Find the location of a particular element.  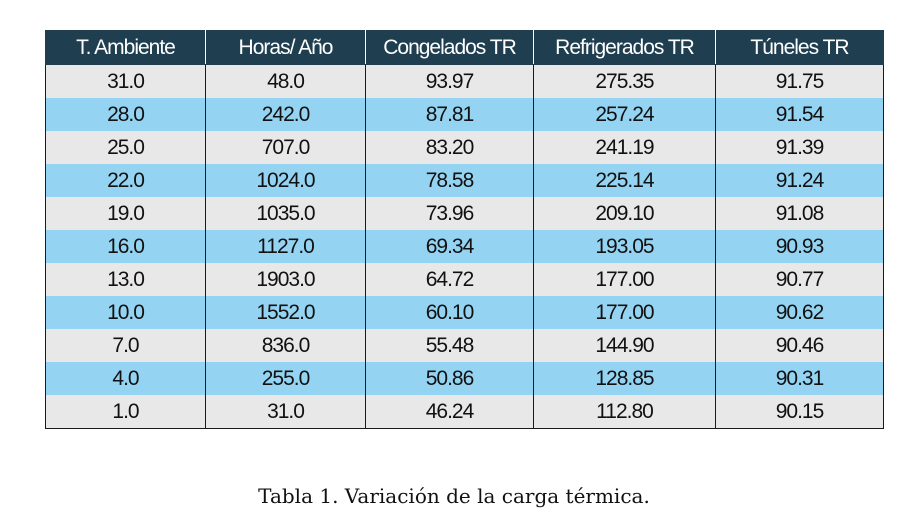

cell-tunnels-tr: 91.39 is located at coordinates (799, 147).